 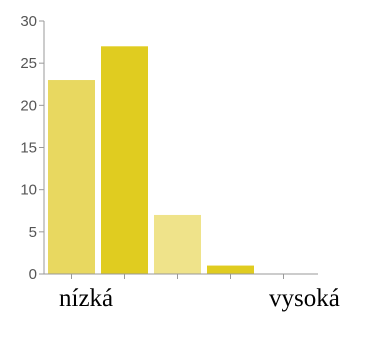 What do you see at coordinates (28, 148) in the screenshot?
I see `y-tick-label: 15` at bounding box center [28, 148].